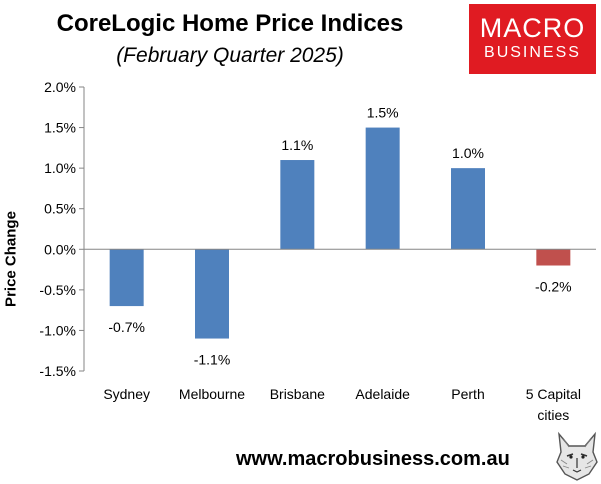 This screenshot has height=484, width=601. Describe the element at coordinates (60, 87) in the screenshot. I see `y-tick-label: 2.0%` at that location.